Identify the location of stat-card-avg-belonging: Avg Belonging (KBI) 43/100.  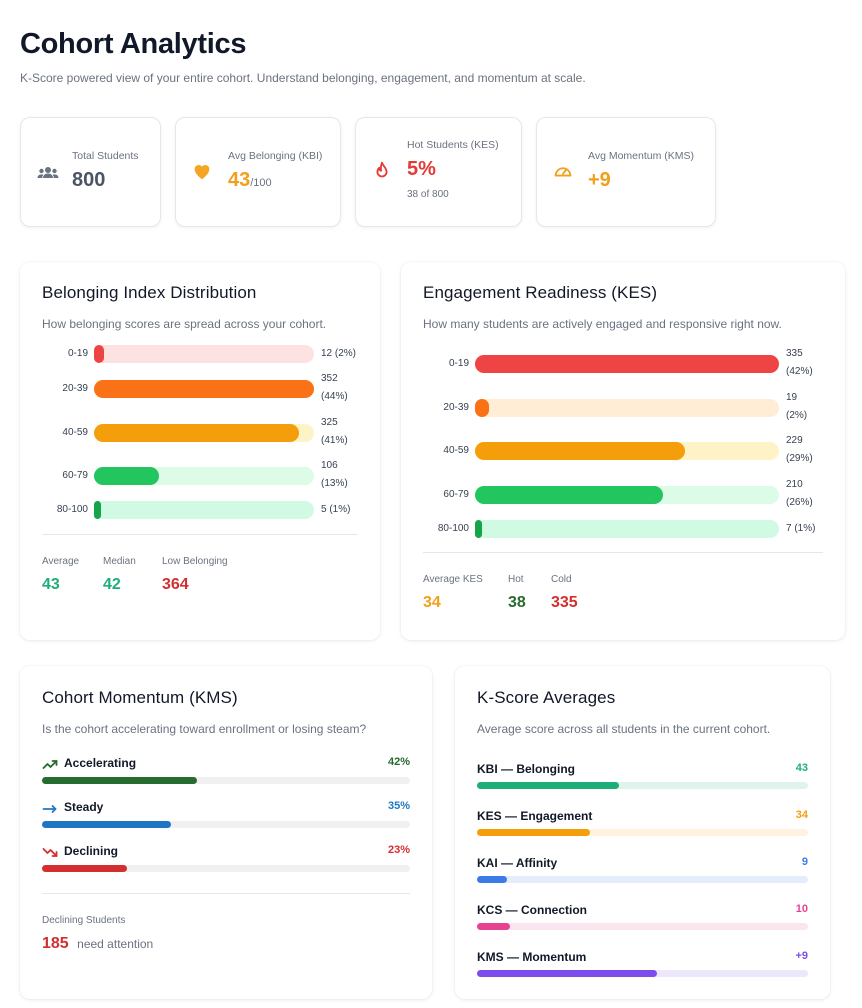
(258, 172).